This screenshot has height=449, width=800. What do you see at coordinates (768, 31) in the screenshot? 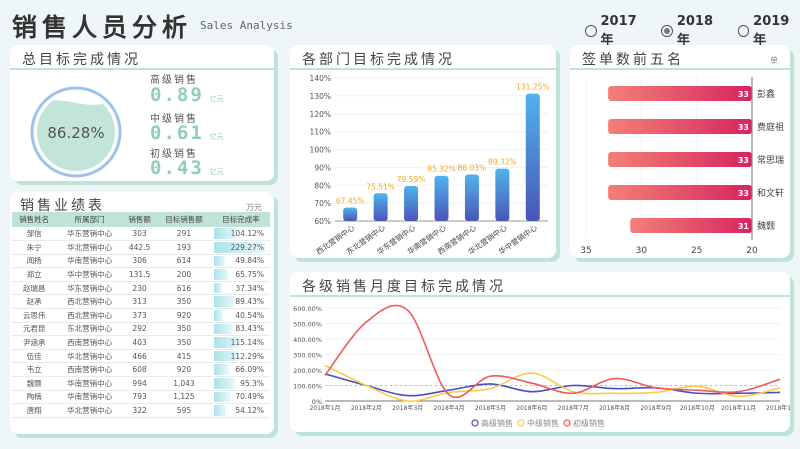
I see `year-radio-2019: 2019年` at bounding box center [768, 31].